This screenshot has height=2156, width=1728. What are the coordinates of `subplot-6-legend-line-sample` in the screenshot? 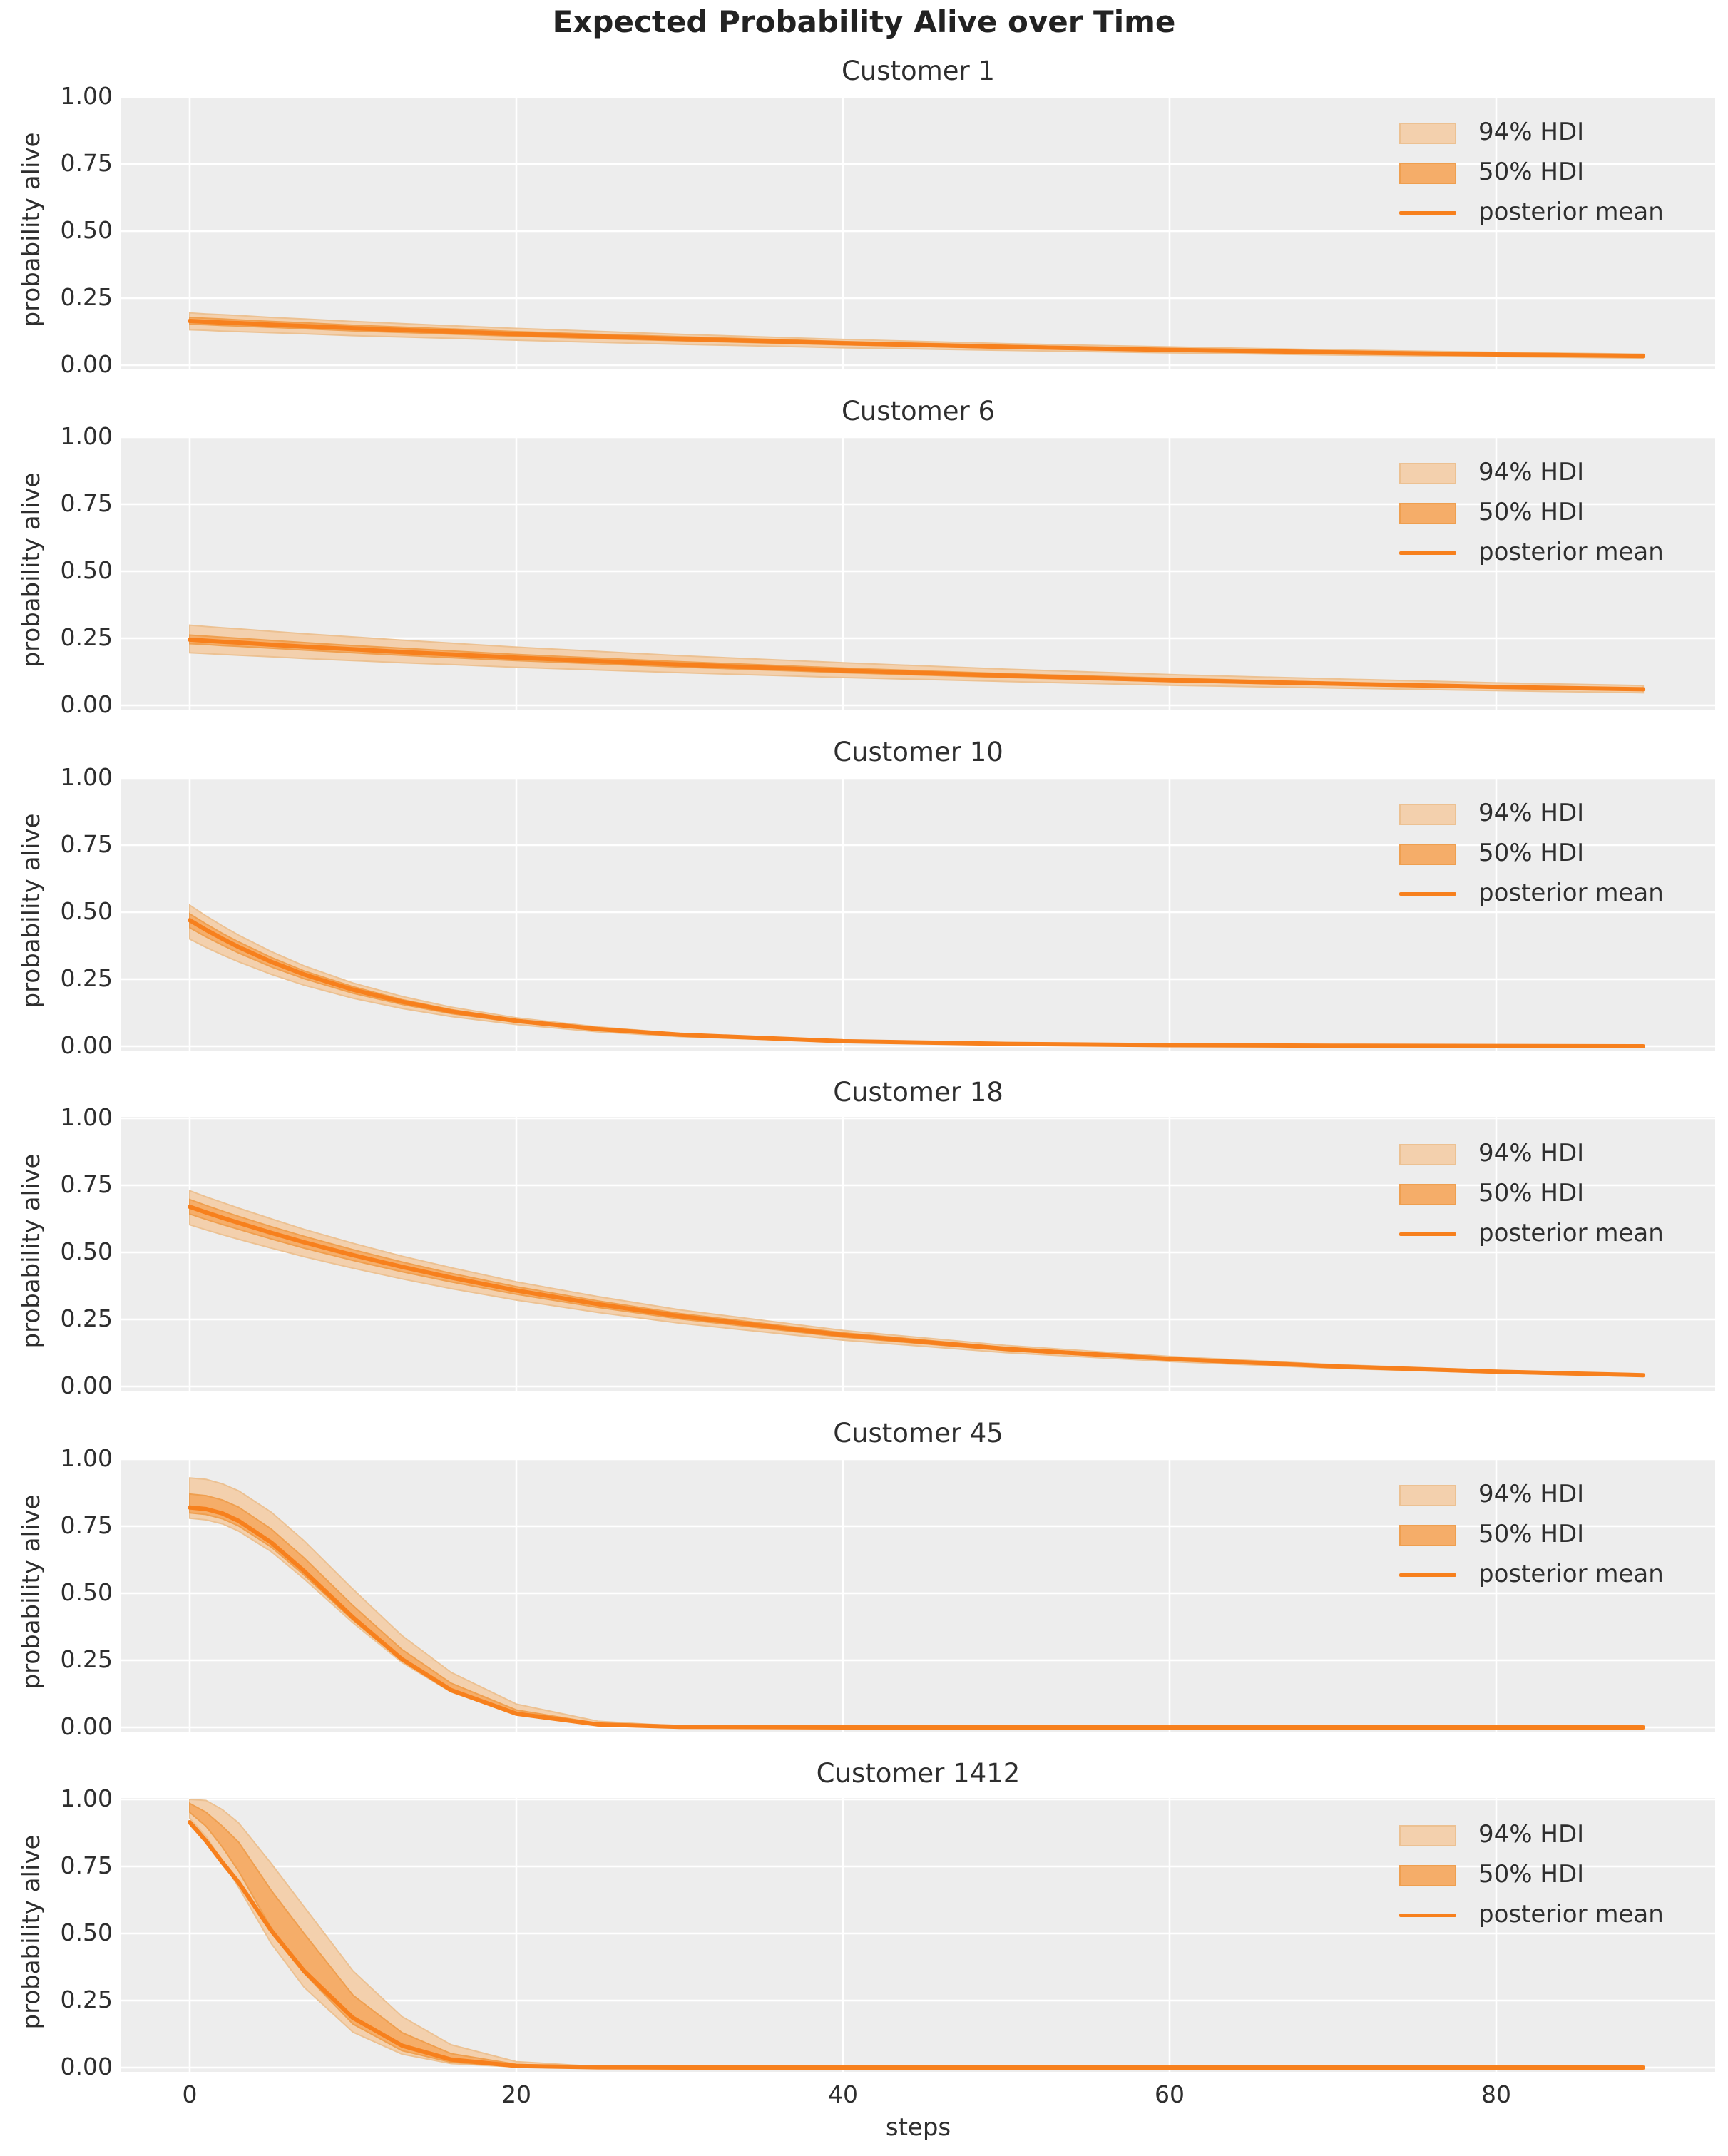 It's located at (1427, 1916).